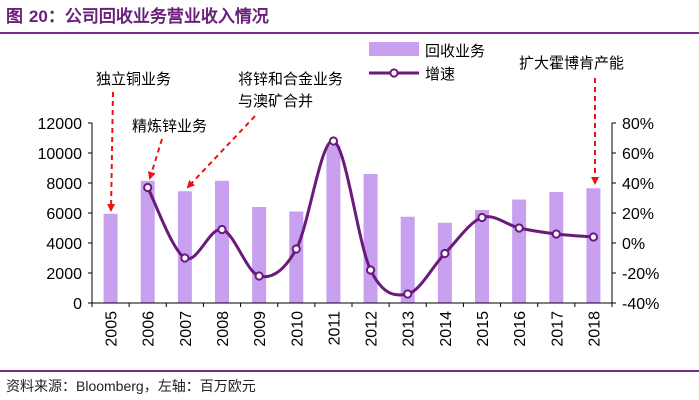 Image resolution: width=699 pixels, height=400 pixels. What do you see at coordinates (593, 237) in the screenshot?
I see `growth-point-2018` at bounding box center [593, 237].